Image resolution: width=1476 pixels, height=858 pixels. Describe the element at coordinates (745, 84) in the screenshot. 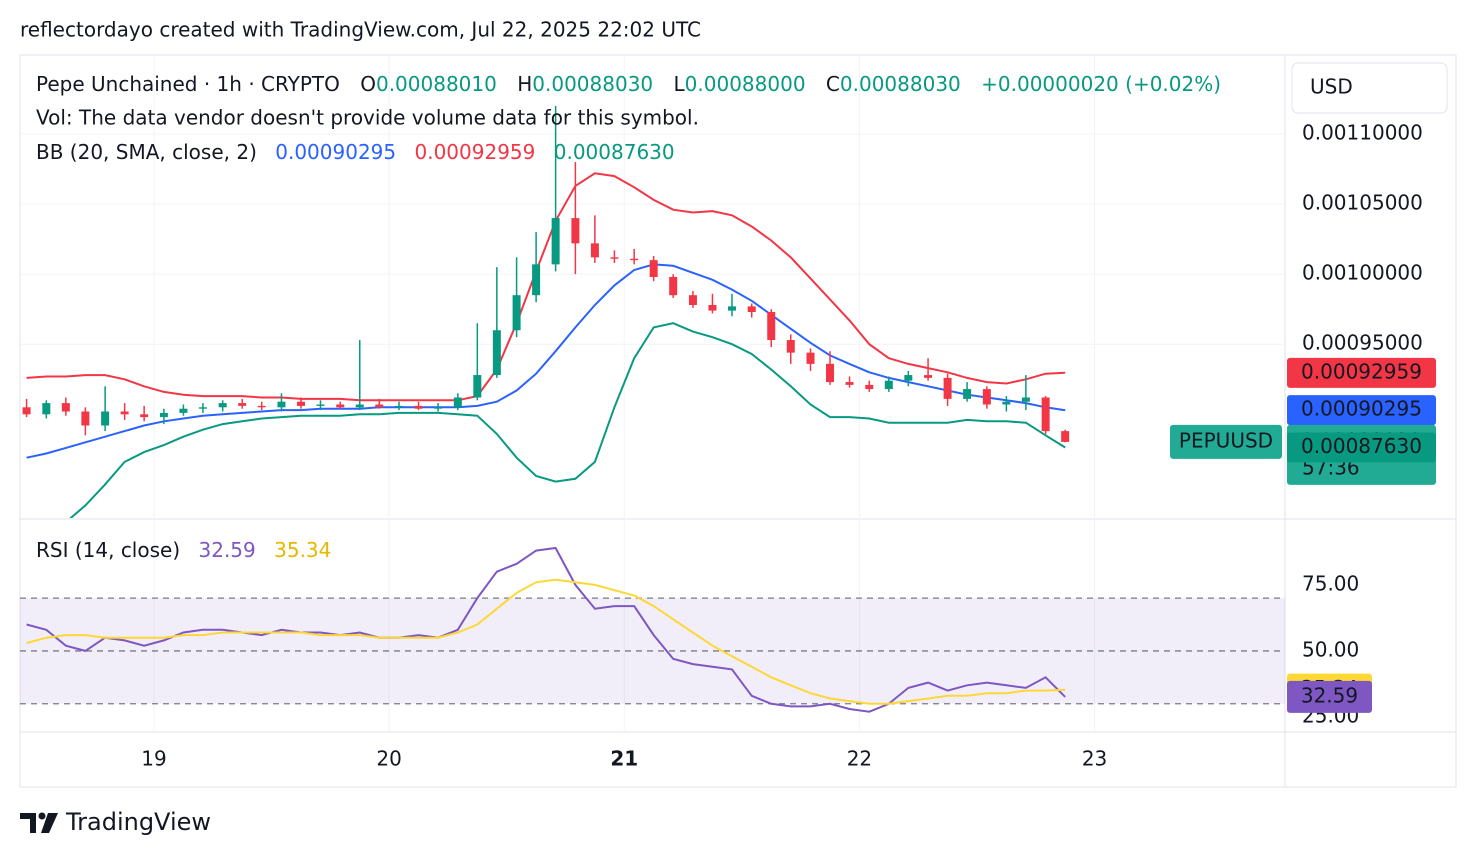

I see `ohlc-value: 0.00088000` at that location.